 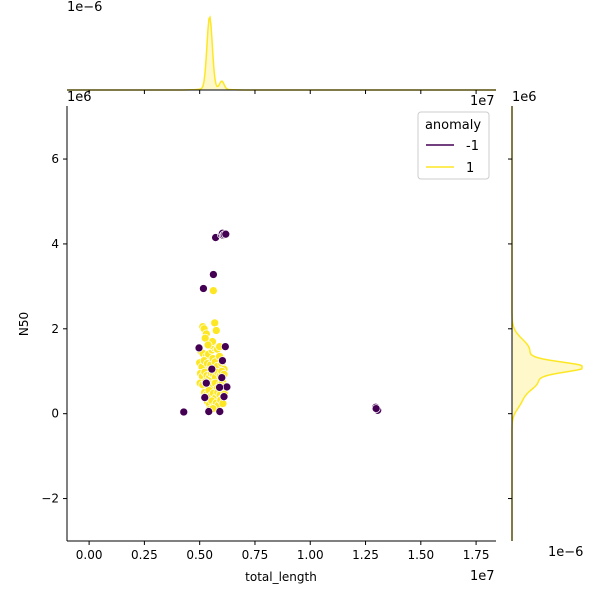 What do you see at coordinates (476, 555) in the screenshot?
I see `x-tick-label: 1.75` at bounding box center [476, 555].